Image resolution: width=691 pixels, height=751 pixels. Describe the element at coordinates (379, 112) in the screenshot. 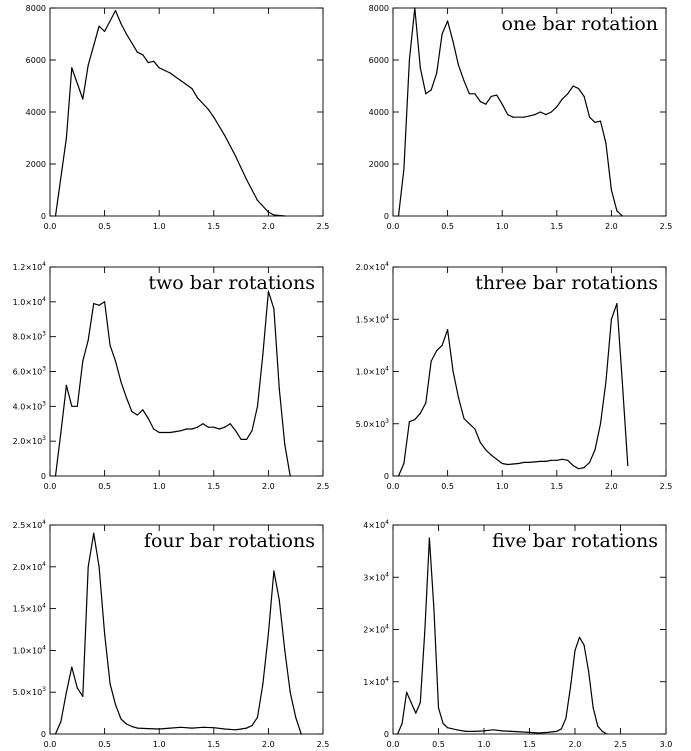

I see `y-tick-label: 4000` at that location.